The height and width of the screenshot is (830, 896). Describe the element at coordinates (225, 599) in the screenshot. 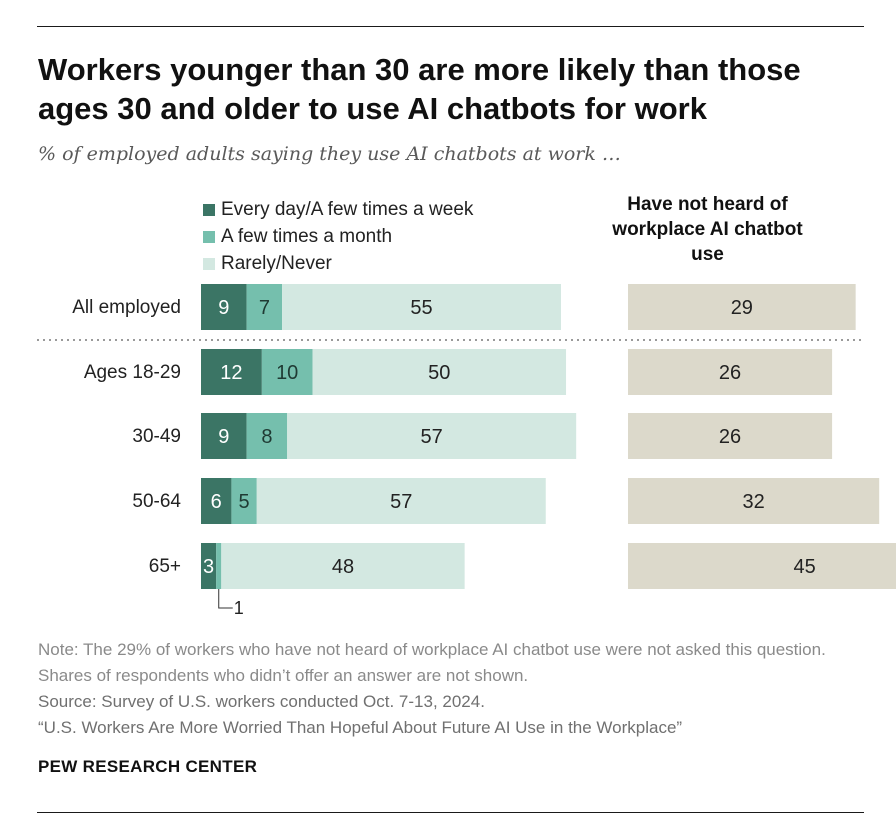

I see `callout-line` at that location.